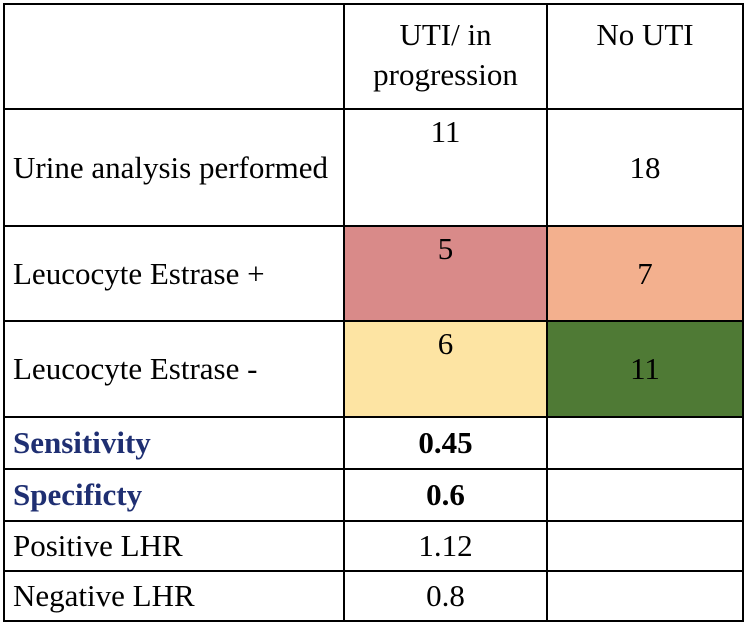  What do you see at coordinates (645, 495) in the screenshot?
I see `cell-specificity-empty` at bounding box center [645, 495].